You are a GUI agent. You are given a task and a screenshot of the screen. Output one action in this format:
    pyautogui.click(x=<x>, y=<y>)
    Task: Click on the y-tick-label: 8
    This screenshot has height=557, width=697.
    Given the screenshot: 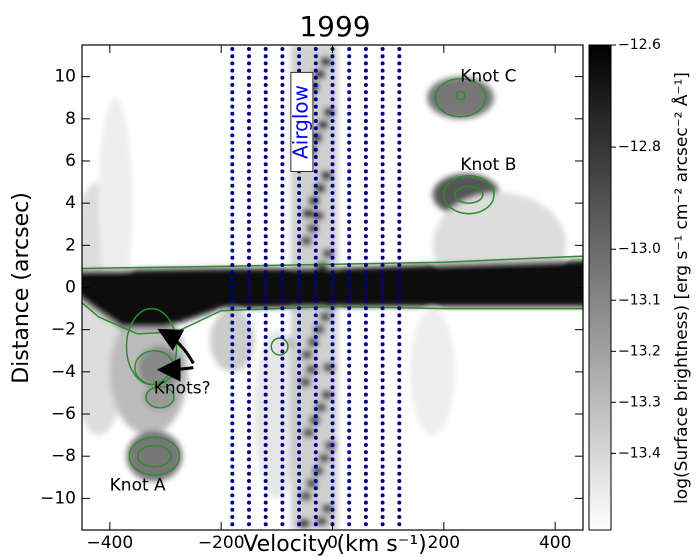 What is the action you would take?
    pyautogui.click(x=70, y=119)
    